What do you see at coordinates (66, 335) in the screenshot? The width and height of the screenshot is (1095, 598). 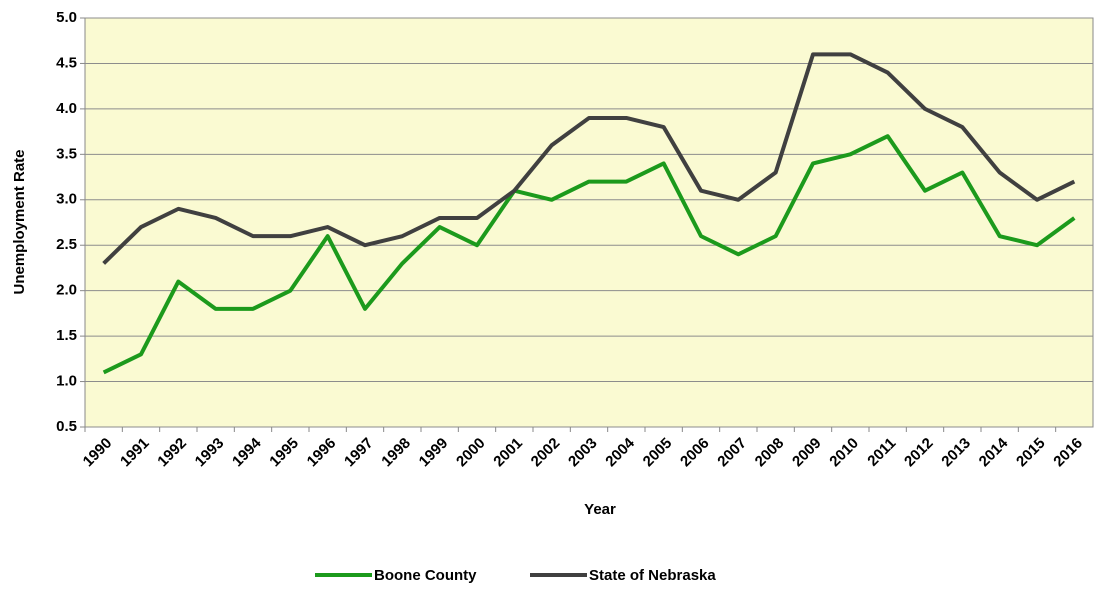 I see `y-tick-label: 1.5` at bounding box center [66, 335].